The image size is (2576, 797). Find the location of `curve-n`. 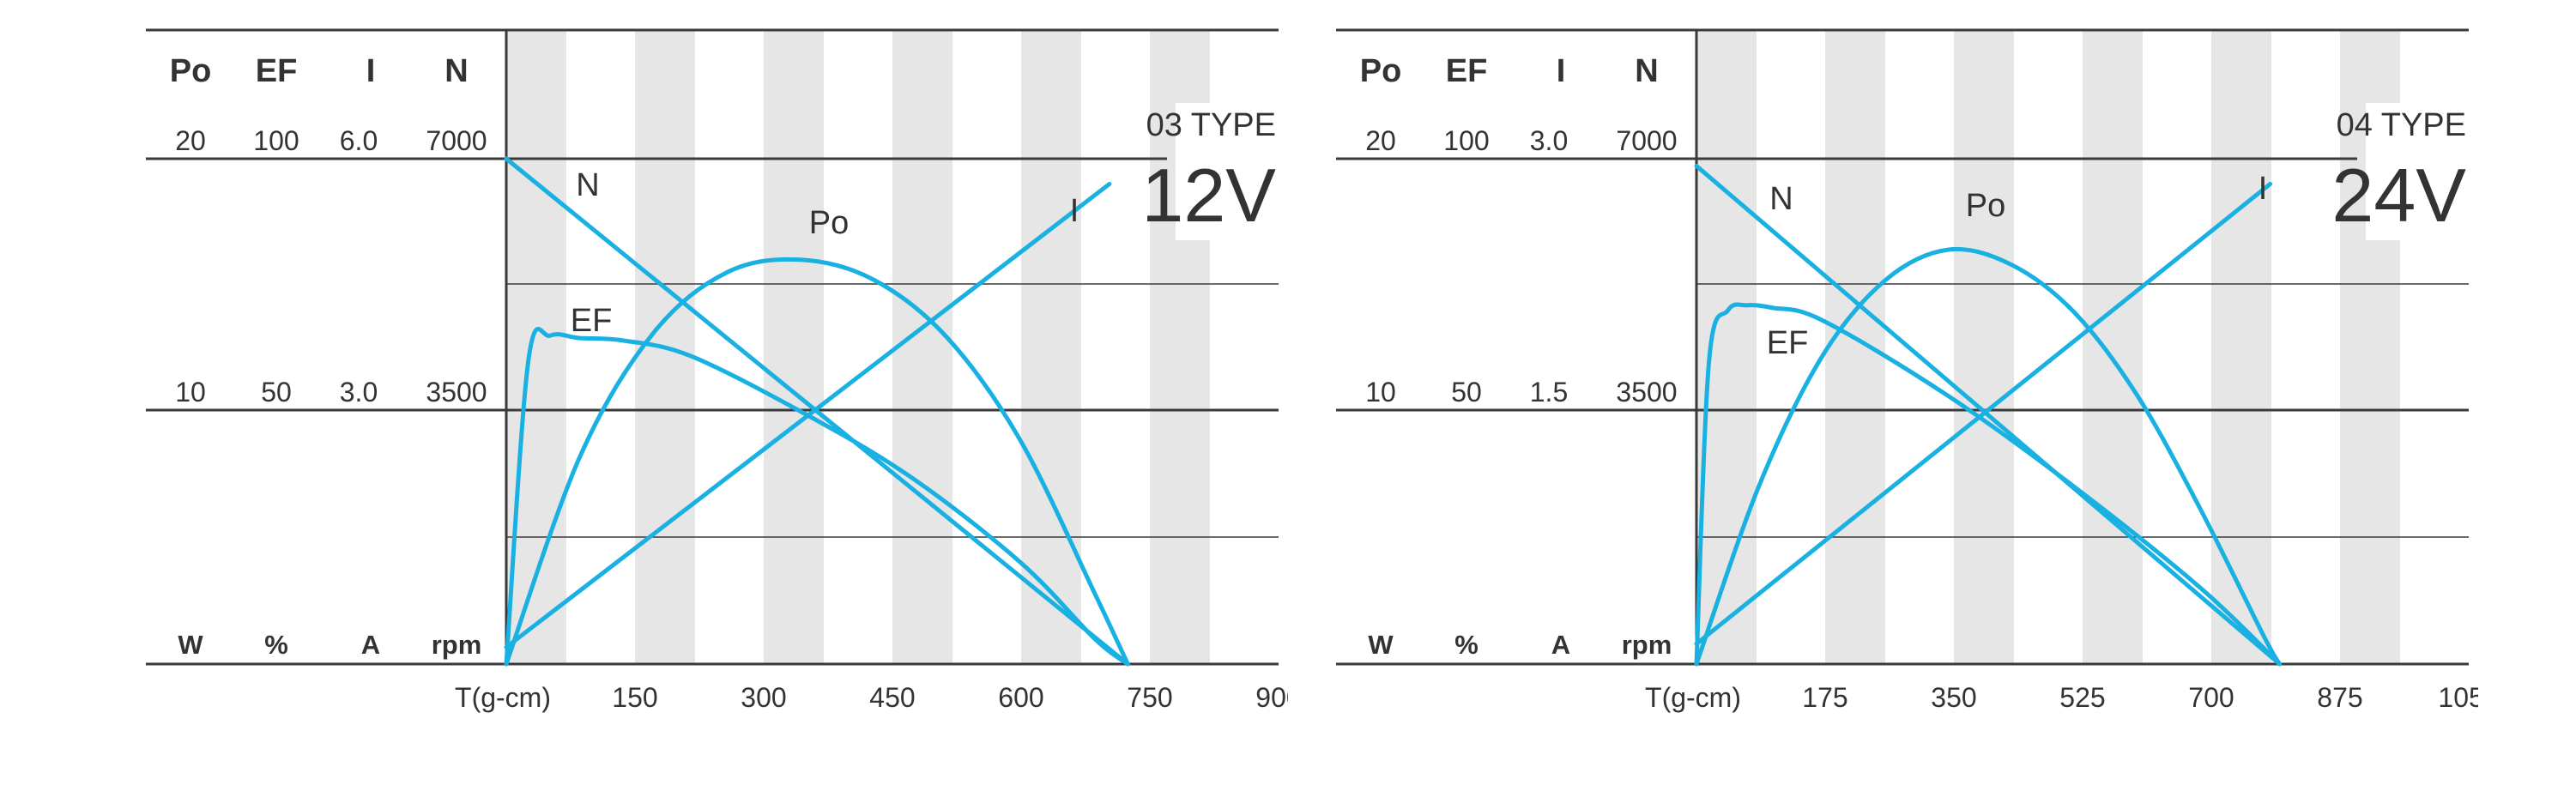

curve-n is located at coordinates (1988, 415).